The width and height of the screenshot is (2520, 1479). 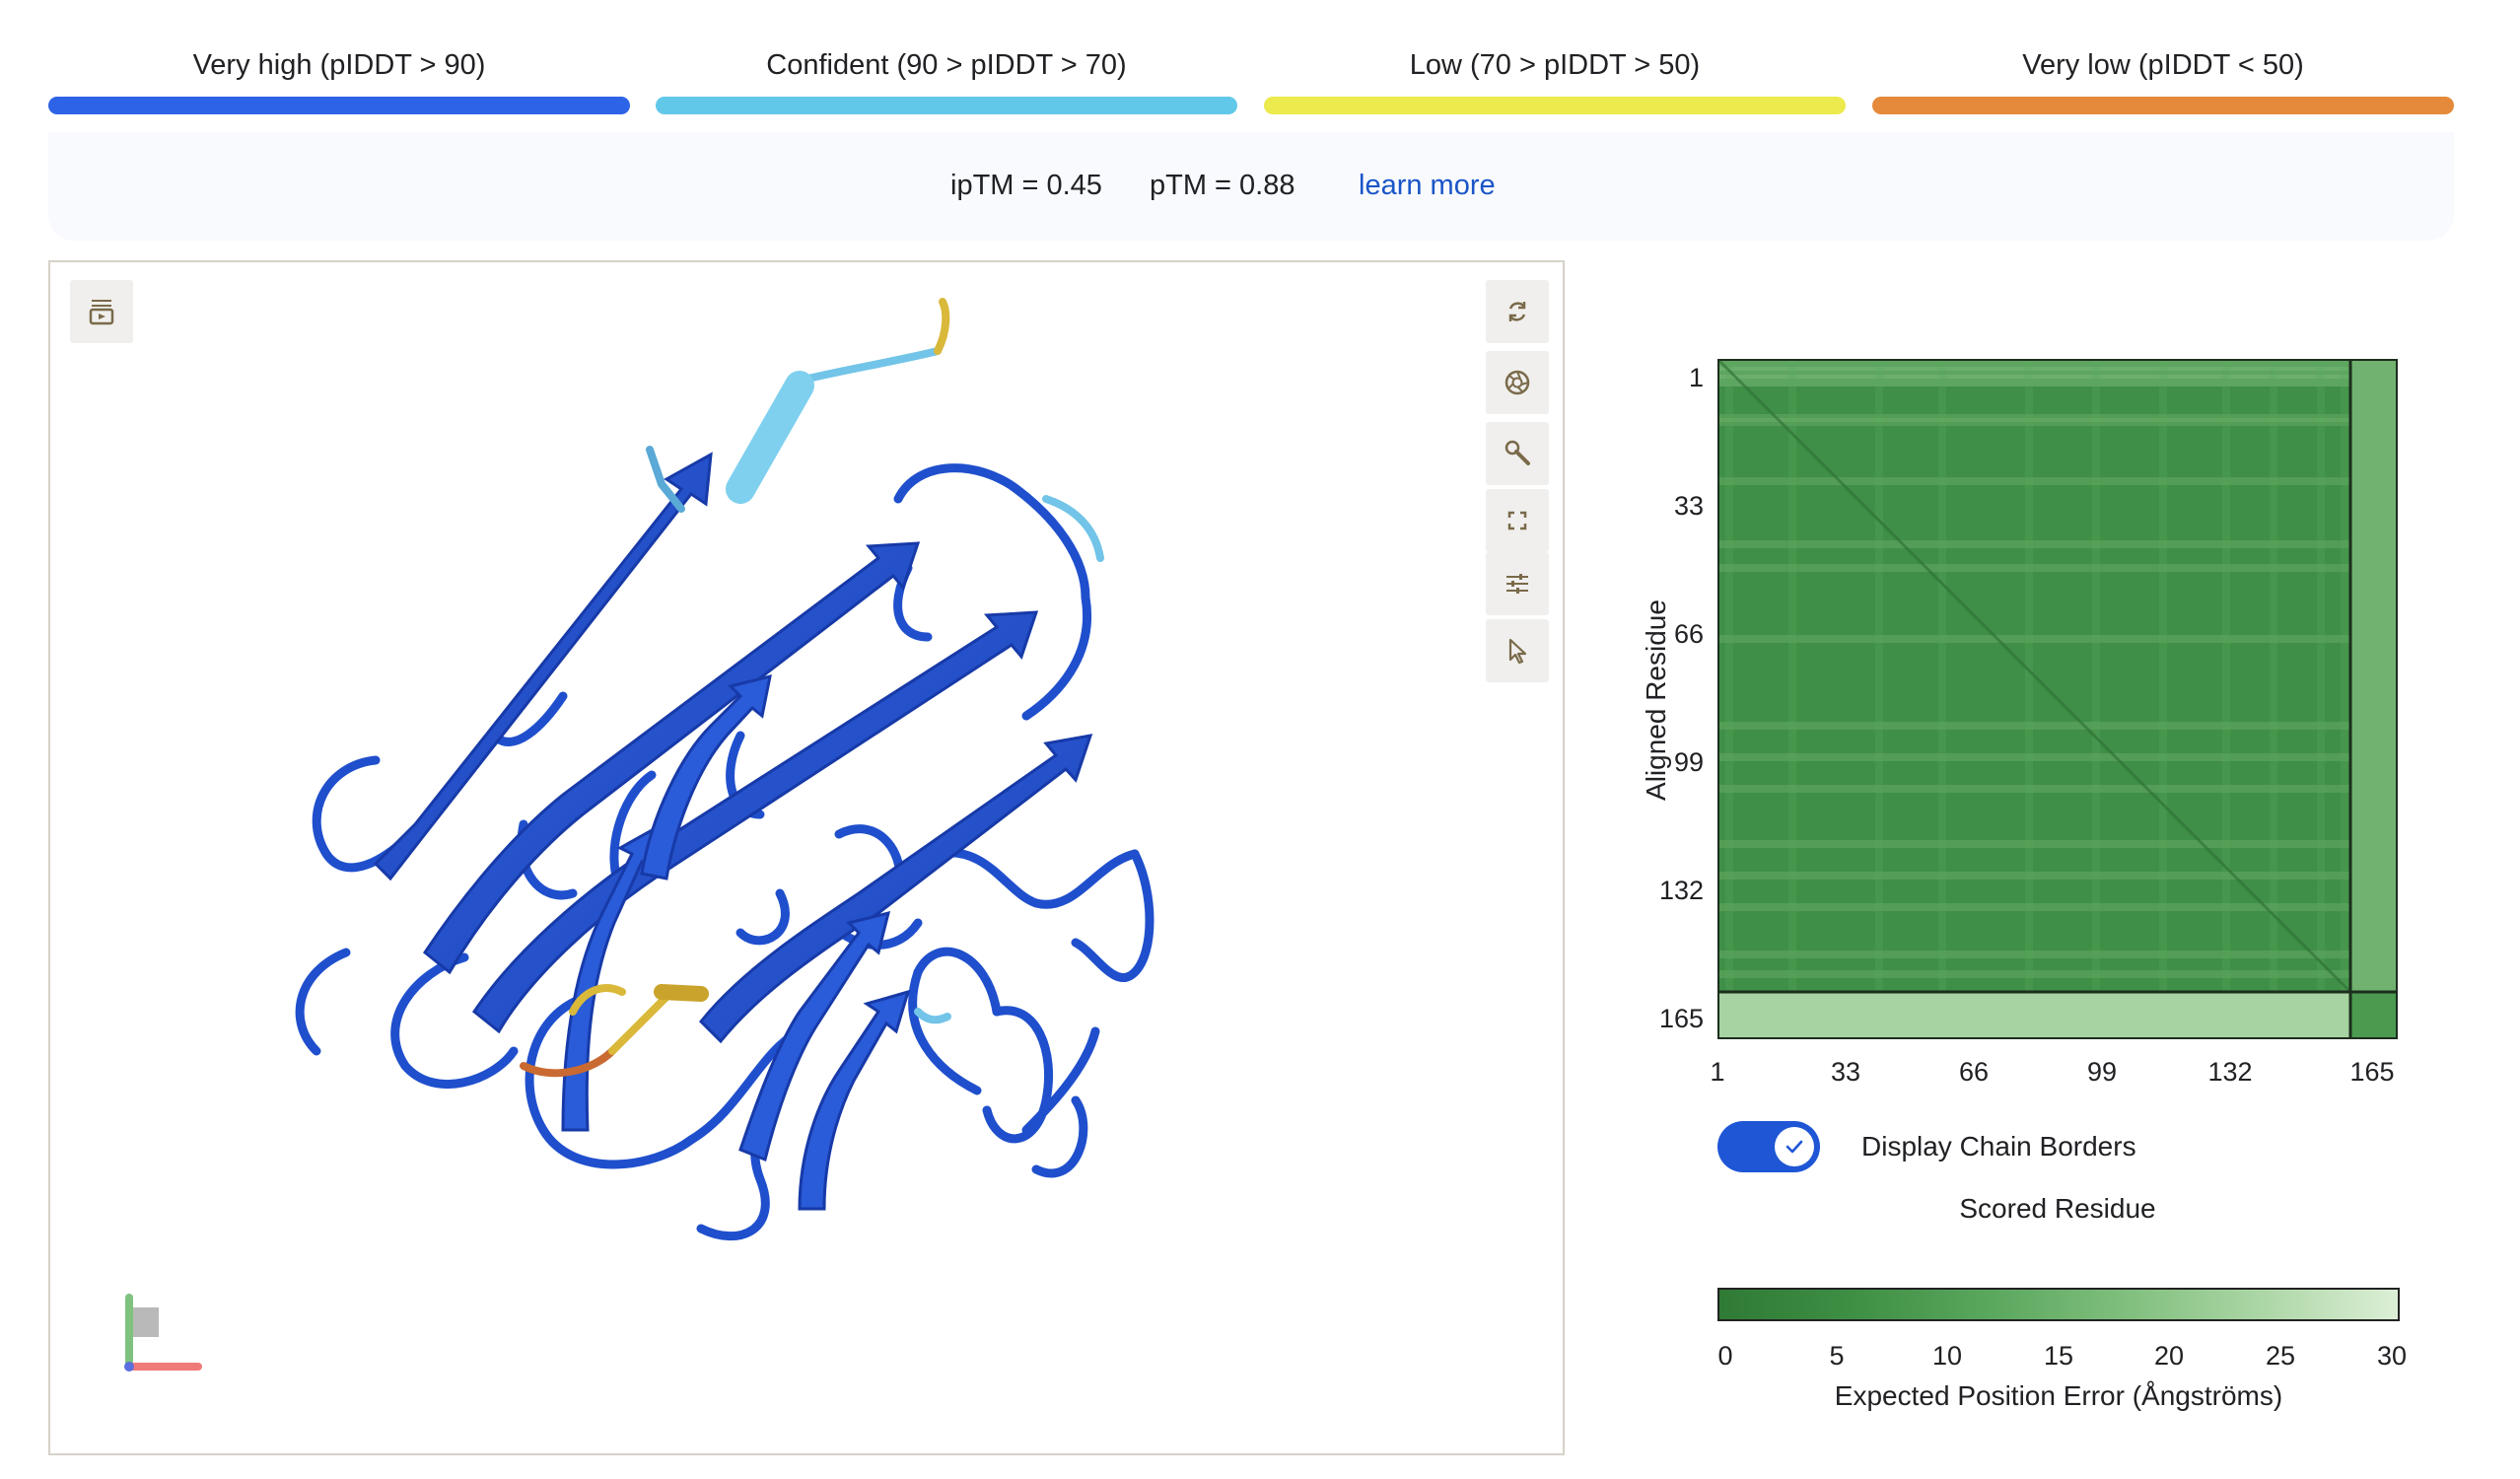 I want to click on axes-triad-icon, so click(x=163, y=1333).